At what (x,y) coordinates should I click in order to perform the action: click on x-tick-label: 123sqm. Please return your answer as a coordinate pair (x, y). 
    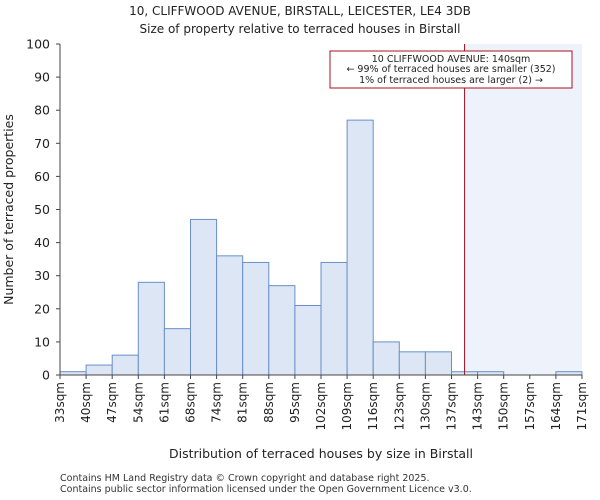
    Looking at the image, I should click on (399, 406).